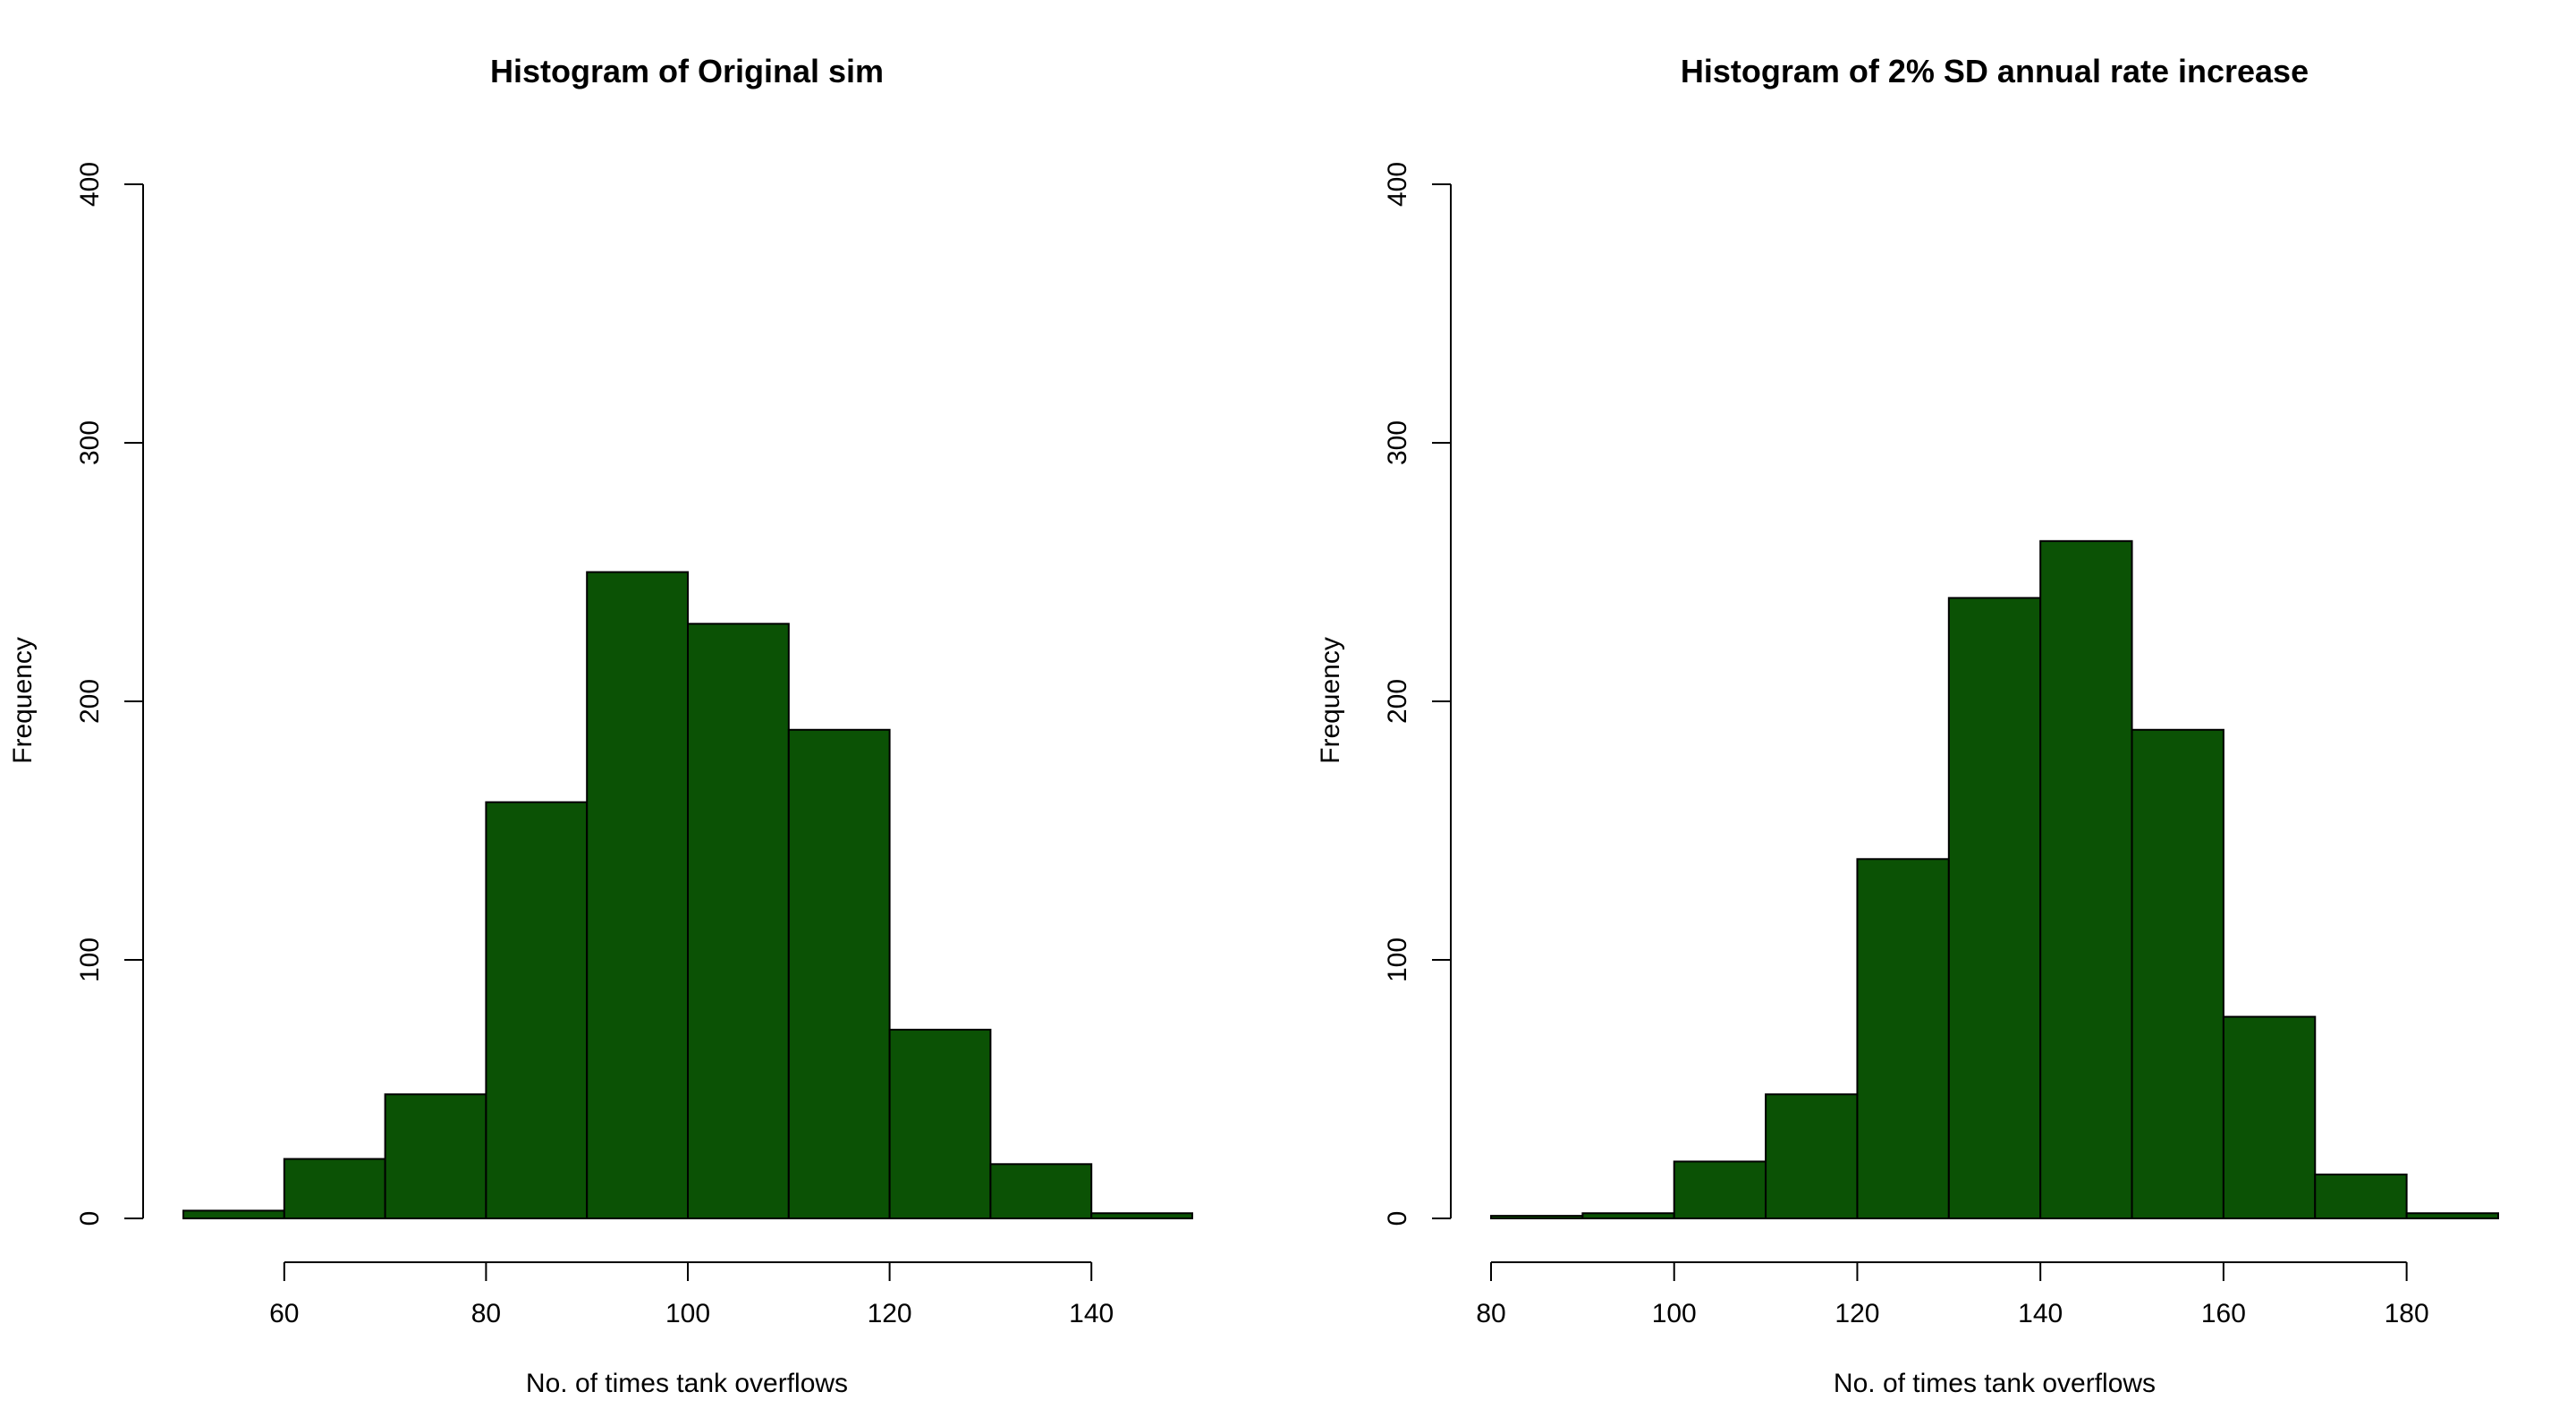 The height and width of the screenshot is (1417, 2576). Describe the element at coordinates (687, 71) in the screenshot. I see `chart-title: Histogram of Original sim` at that location.